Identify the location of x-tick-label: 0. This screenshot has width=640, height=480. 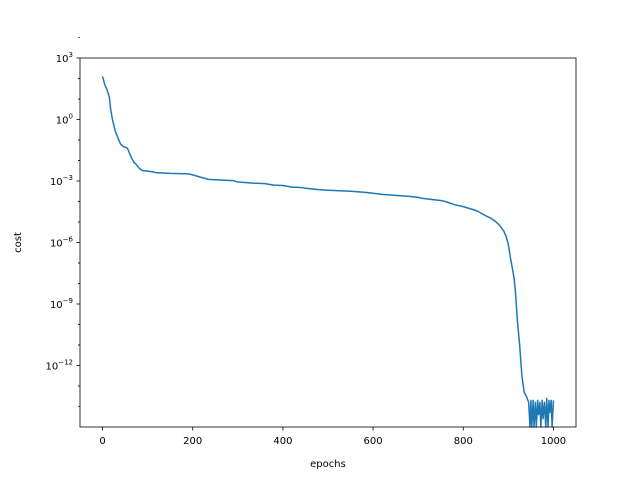
(102, 441).